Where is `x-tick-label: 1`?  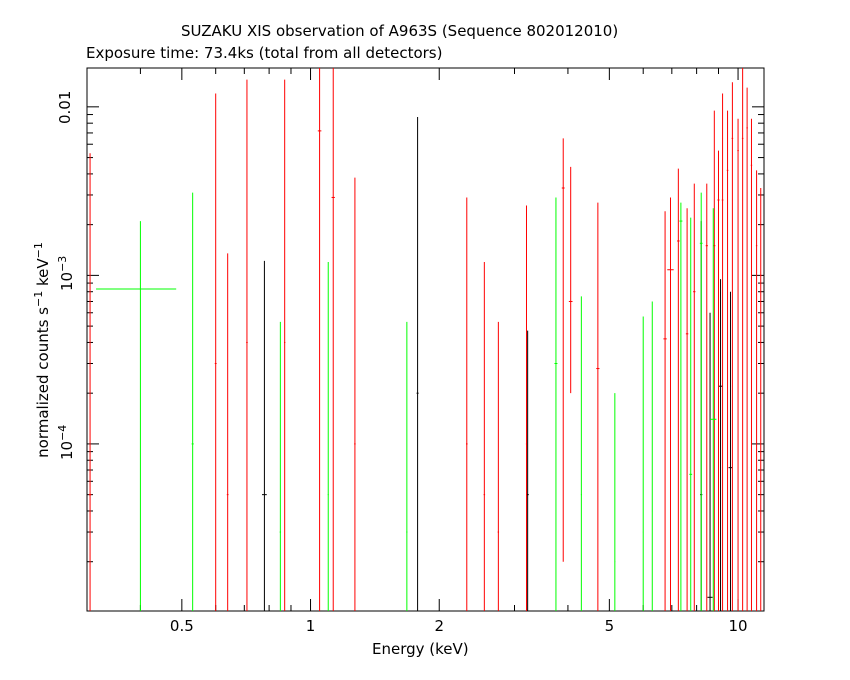 x-tick-label: 1 is located at coordinates (310, 626).